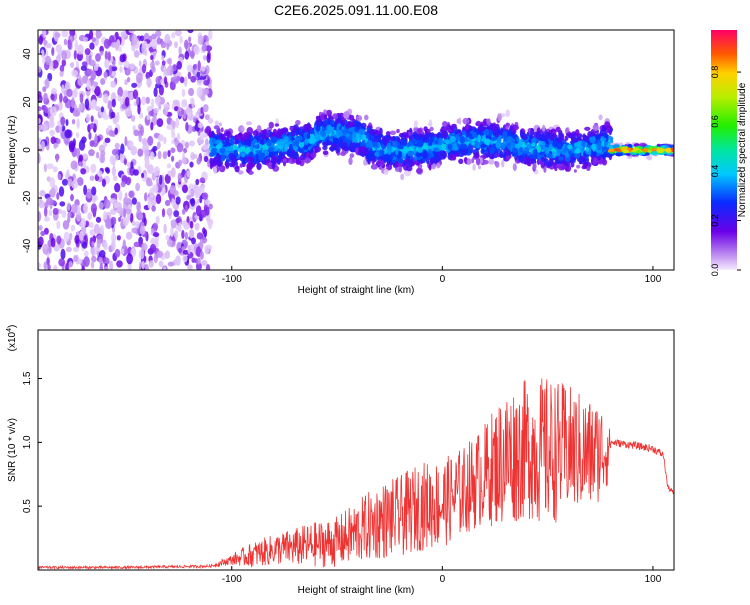 The image size is (750, 605). What do you see at coordinates (653, 279) in the screenshot?
I see `x-tick-label: 100` at bounding box center [653, 279].